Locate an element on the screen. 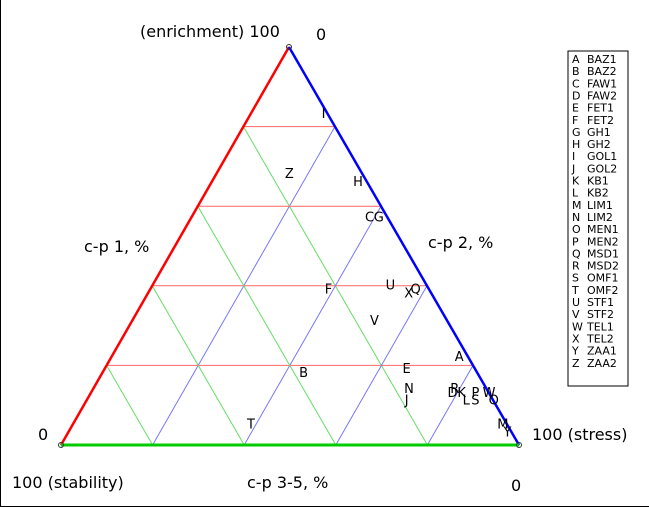 The image size is (649, 507). point-s: S is located at coordinates (475, 401).